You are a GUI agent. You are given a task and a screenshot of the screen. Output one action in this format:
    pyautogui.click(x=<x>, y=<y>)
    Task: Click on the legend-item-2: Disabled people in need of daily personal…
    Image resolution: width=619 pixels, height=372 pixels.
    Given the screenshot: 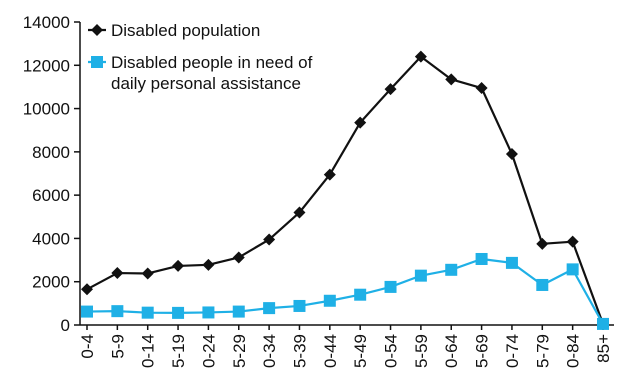 What is the action you would take?
    pyautogui.click(x=200, y=73)
    